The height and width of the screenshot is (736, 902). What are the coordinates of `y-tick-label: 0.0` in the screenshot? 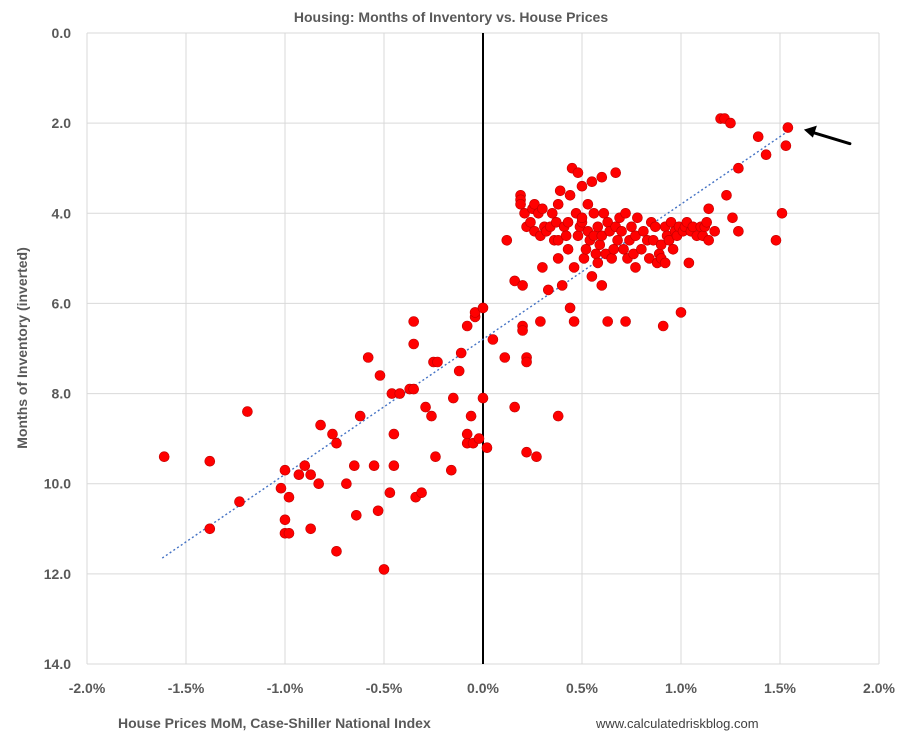 It's located at (62, 33).